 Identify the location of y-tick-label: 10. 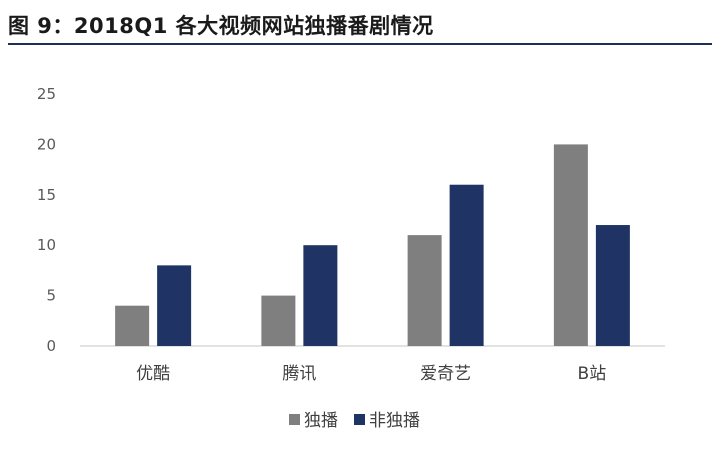
(46, 245).